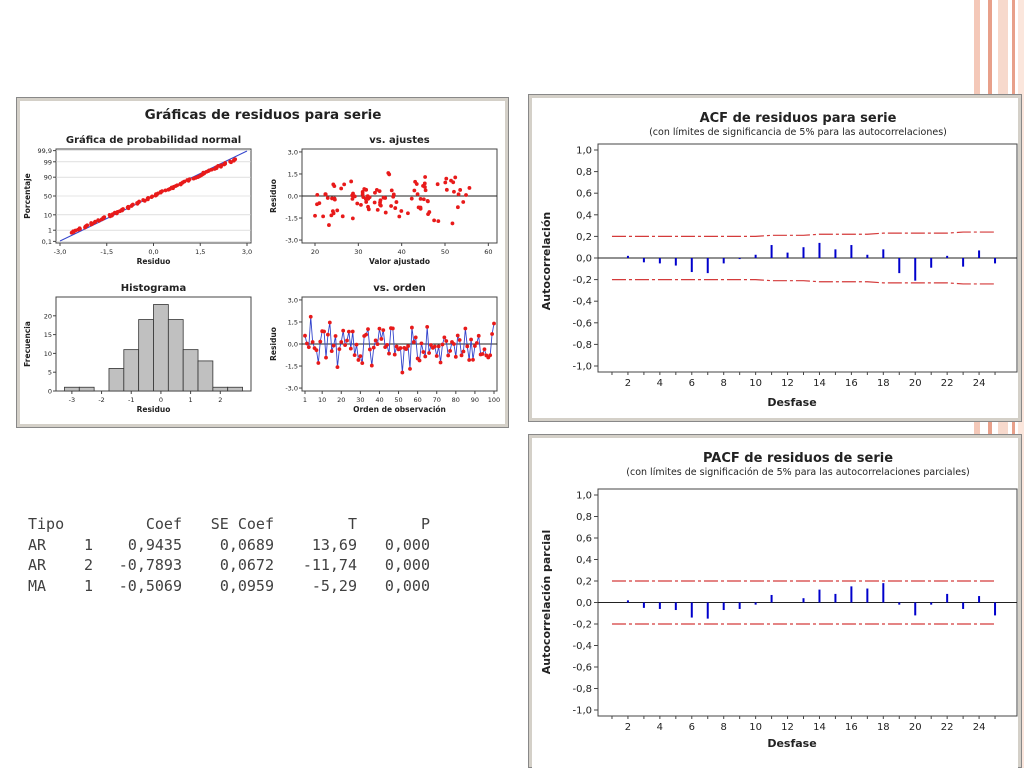 This screenshot has height=768, width=1024. Describe the element at coordinates (220, 400) in the screenshot. I see `x-tick-label: 2` at that location.